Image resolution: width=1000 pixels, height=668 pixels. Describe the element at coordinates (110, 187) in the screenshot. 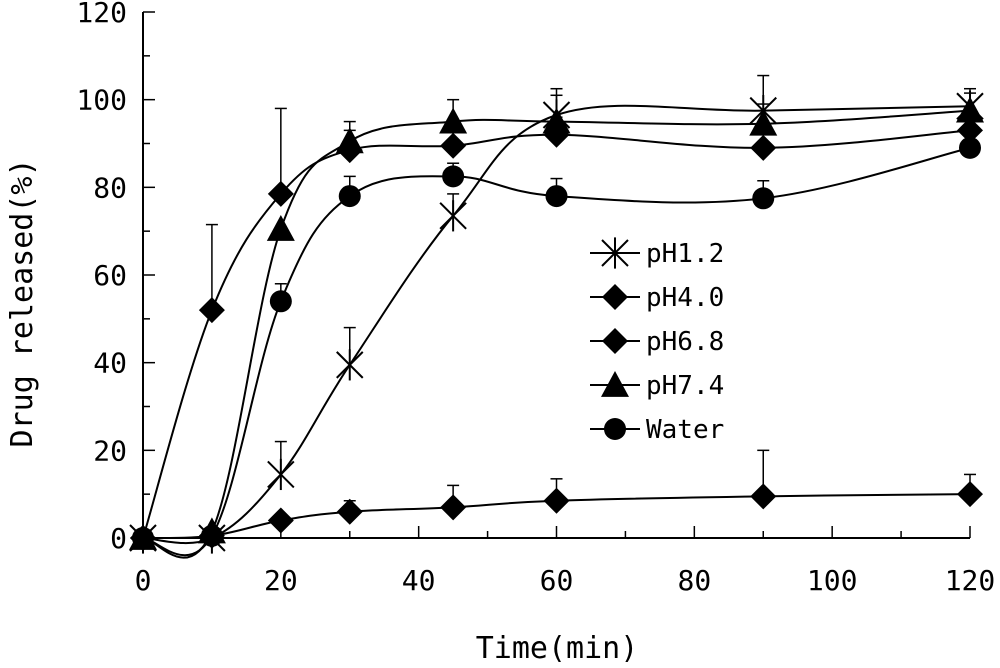

I see `y-tick-label: 80` at that location.